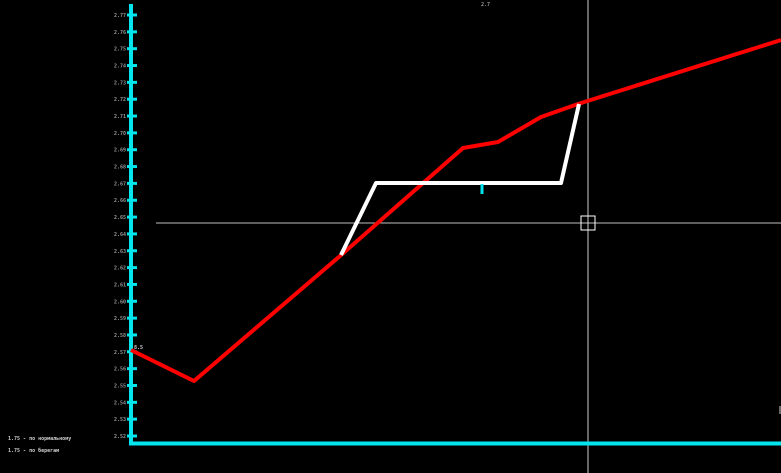 The height and width of the screenshot is (473, 781). Describe the element at coordinates (120, 336) in the screenshot. I see `axis-tick-label: 2.58` at that location.